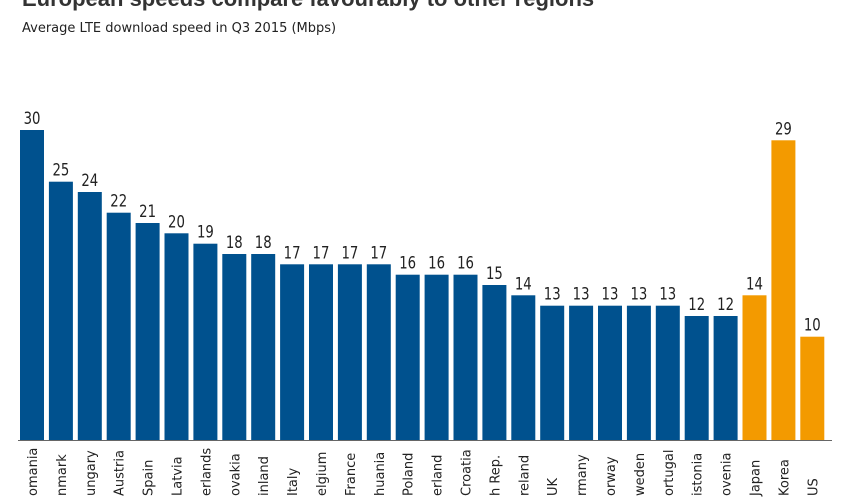 Image resolution: width=851 pixels, height=500 pixels. I want to click on data-label-14: 16, so click(436, 263).